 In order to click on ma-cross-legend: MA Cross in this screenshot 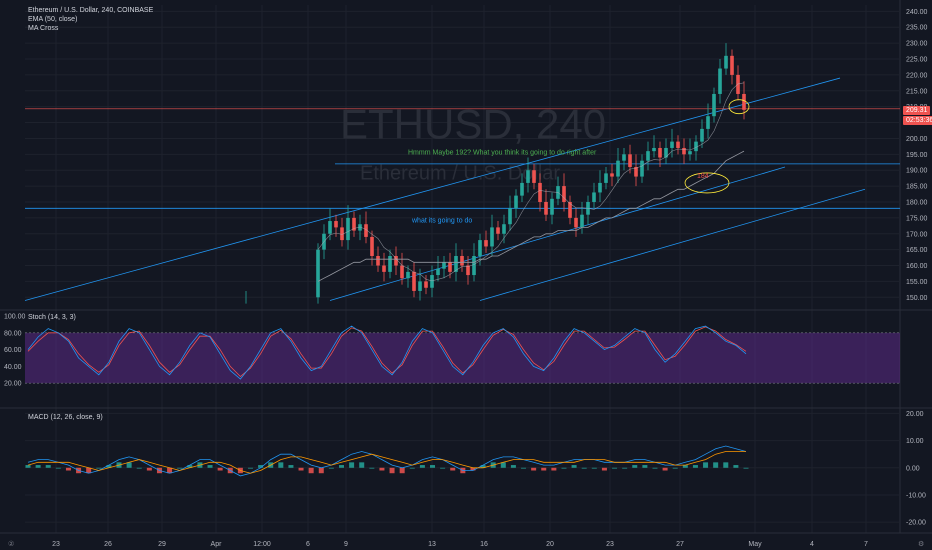, I will do `click(43, 28)`.